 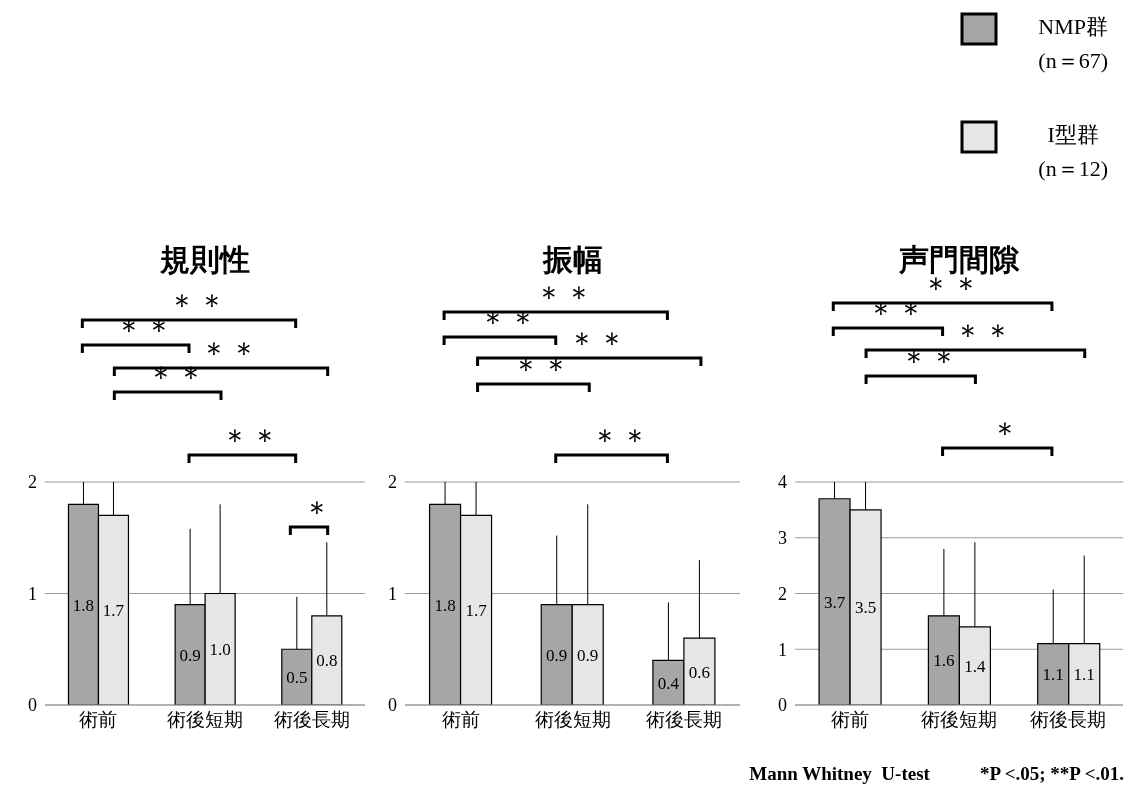 I want to click on data-label: 0.5, so click(x=297, y=678).